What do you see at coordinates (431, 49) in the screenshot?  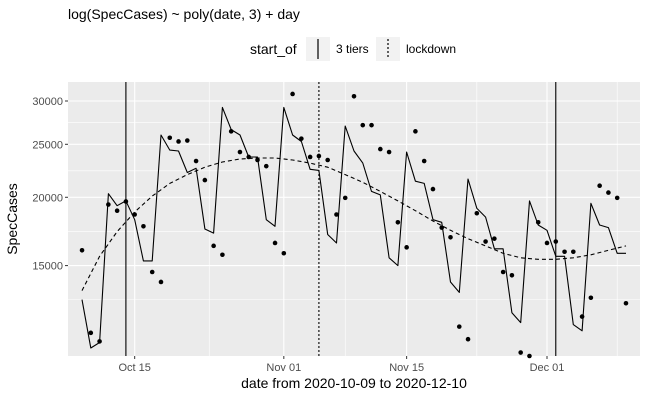 I see `legend-label-lockdown: lockdown` at bounding box center [431, 49].